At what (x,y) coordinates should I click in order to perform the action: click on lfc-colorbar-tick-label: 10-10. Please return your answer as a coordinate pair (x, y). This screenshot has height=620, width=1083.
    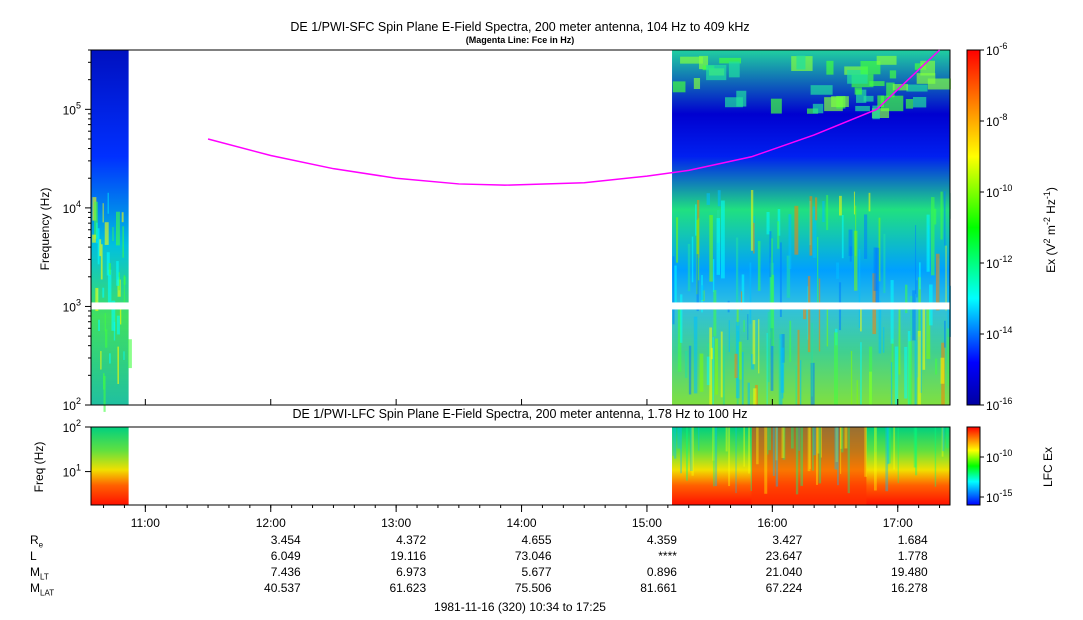
    Looking at the image, I should click on (999, 456).